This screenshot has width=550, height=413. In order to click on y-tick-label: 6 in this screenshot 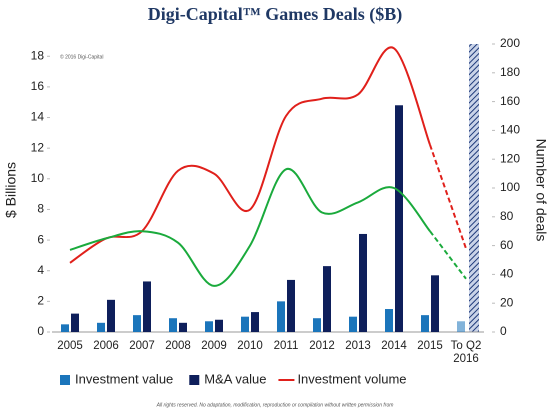, I will do `click(40, 239)`.